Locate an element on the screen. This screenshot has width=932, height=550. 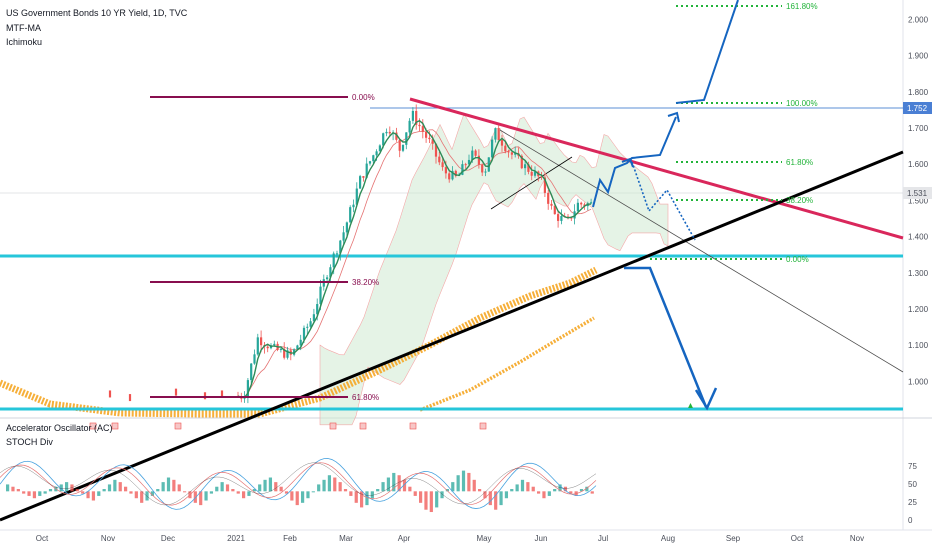
stoch-signal-markers is located at coordinates (288, 426).